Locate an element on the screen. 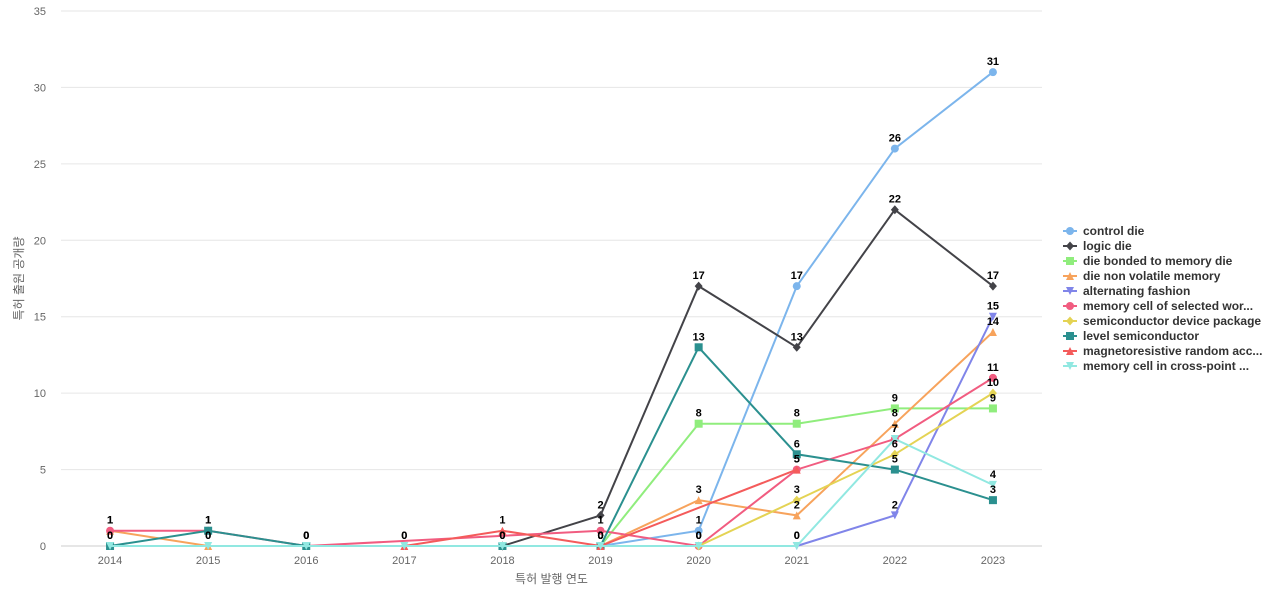 This screenshot has width=1280, height=600. legend-item: alternating fashion is located at coordinates (1126, 291).